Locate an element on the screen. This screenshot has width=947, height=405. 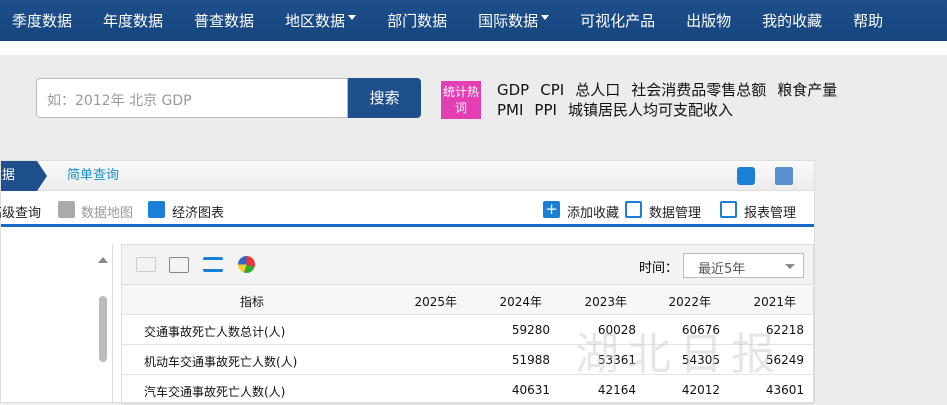
hot-word: 城镇居民人均可支配收入 is located at coordinates (650, 110).